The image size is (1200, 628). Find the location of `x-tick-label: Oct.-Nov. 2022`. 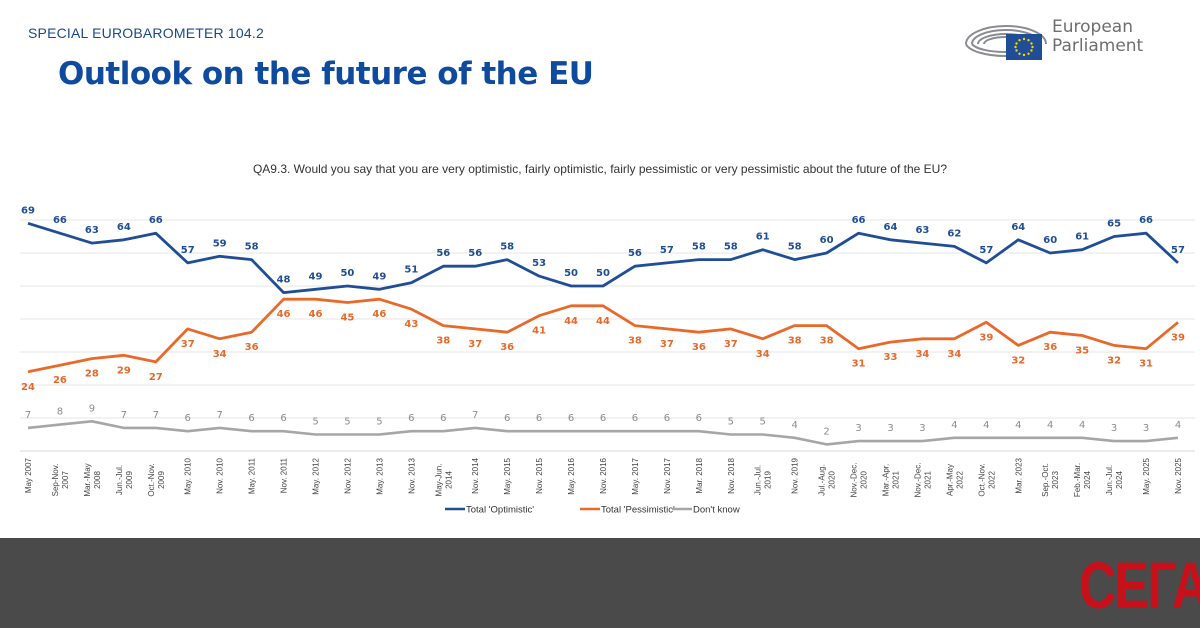

x-tick-label: Oct.-Nov. 2022 is located at coordinates (986, 479).